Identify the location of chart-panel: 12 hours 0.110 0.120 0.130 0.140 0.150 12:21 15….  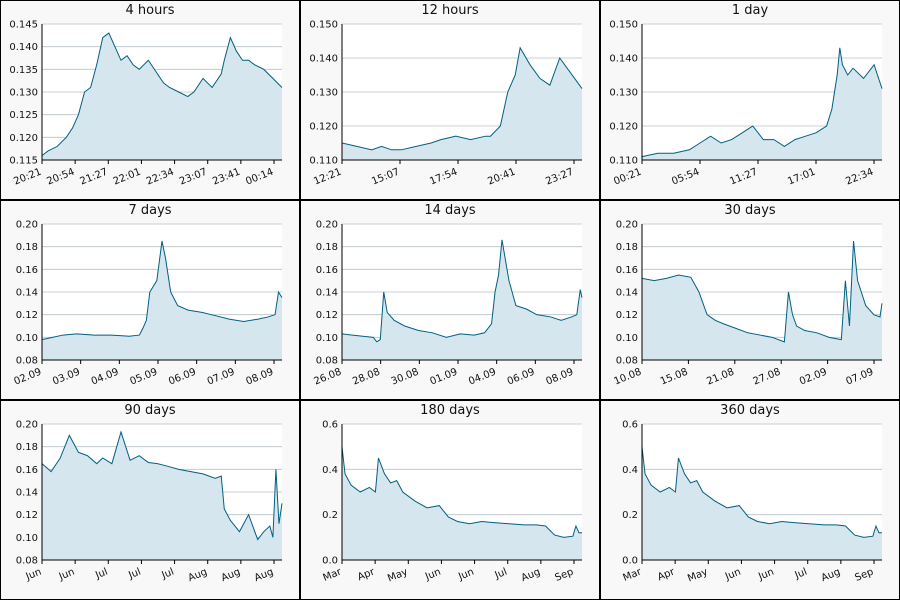
(450, 100).